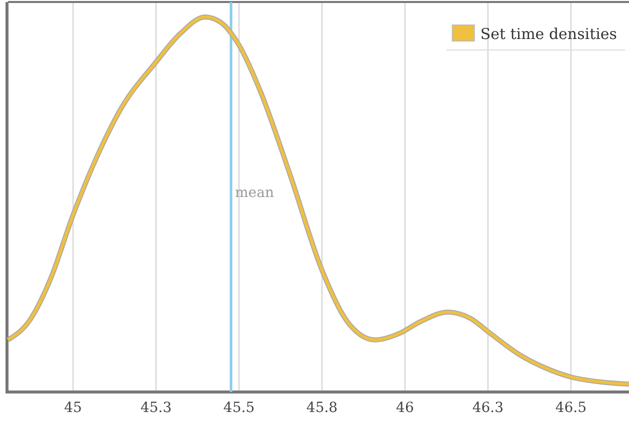 Image resolution: width=629 pixels, height=425 pixels. Describe the element at coordinates (570, 408) in the screenshot. I see `x-tick-label: 46.5` at that location.